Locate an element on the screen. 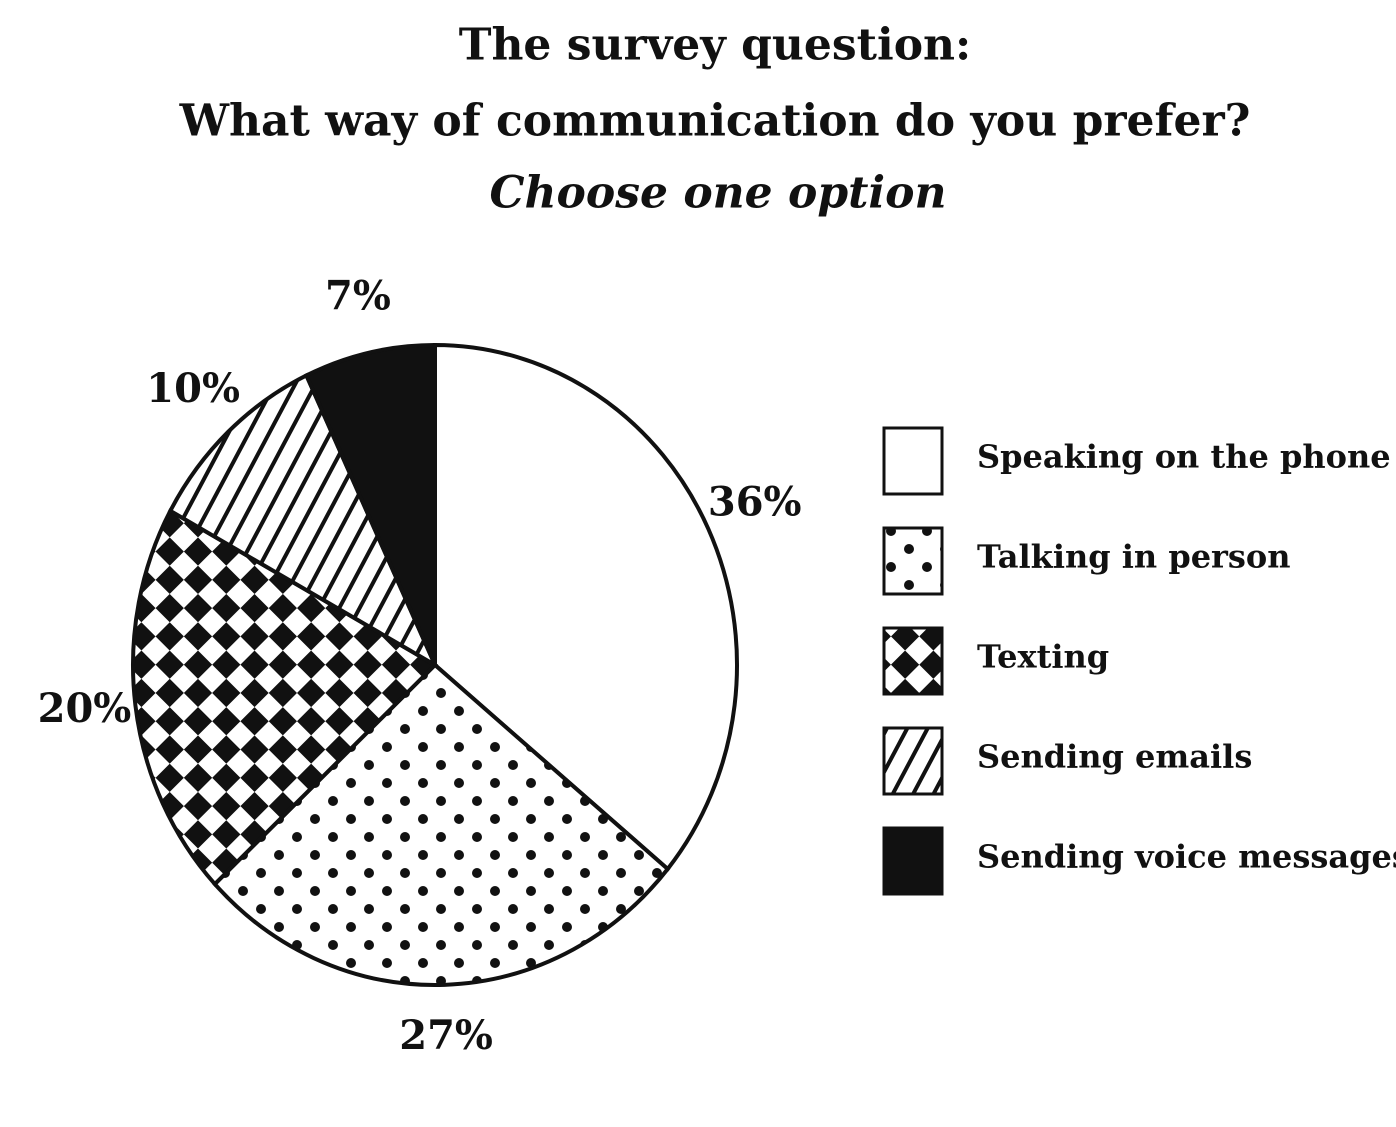 Image resolution: width=1396 pixels, height=1127 pixels. legend-label: Sending emails is located at coordinates (1114, 757).